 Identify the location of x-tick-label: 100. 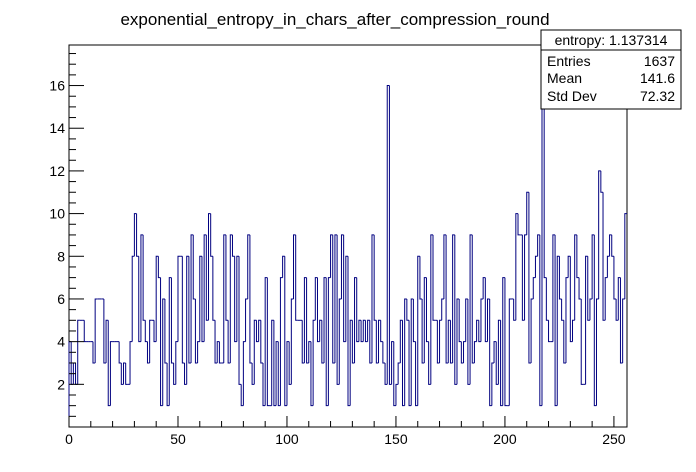
(287, 439).